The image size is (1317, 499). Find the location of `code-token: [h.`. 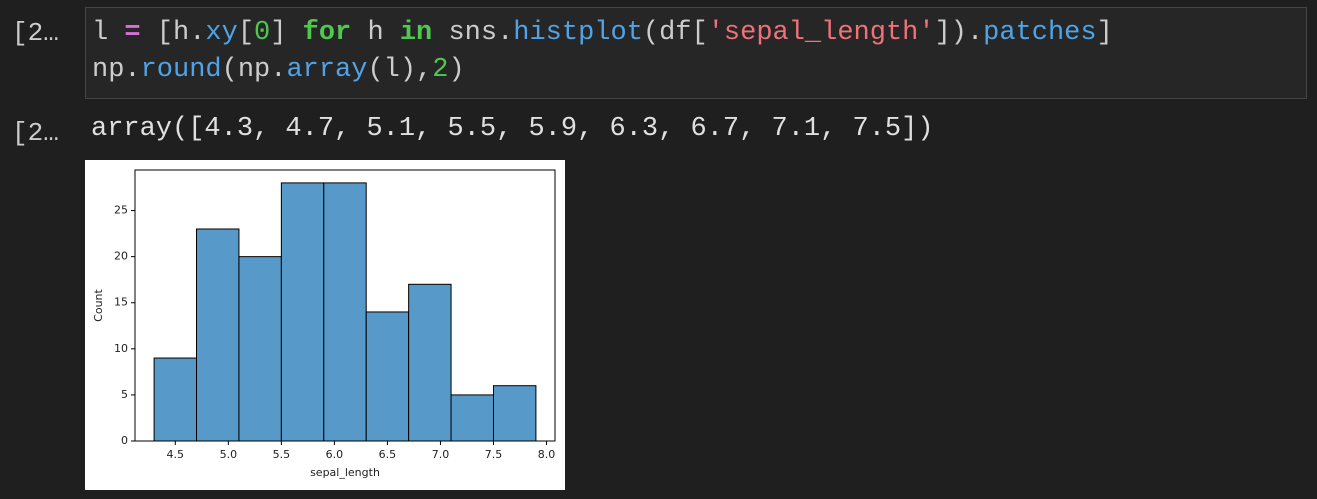

code-token: [h. is located at coordinates (173, 33).